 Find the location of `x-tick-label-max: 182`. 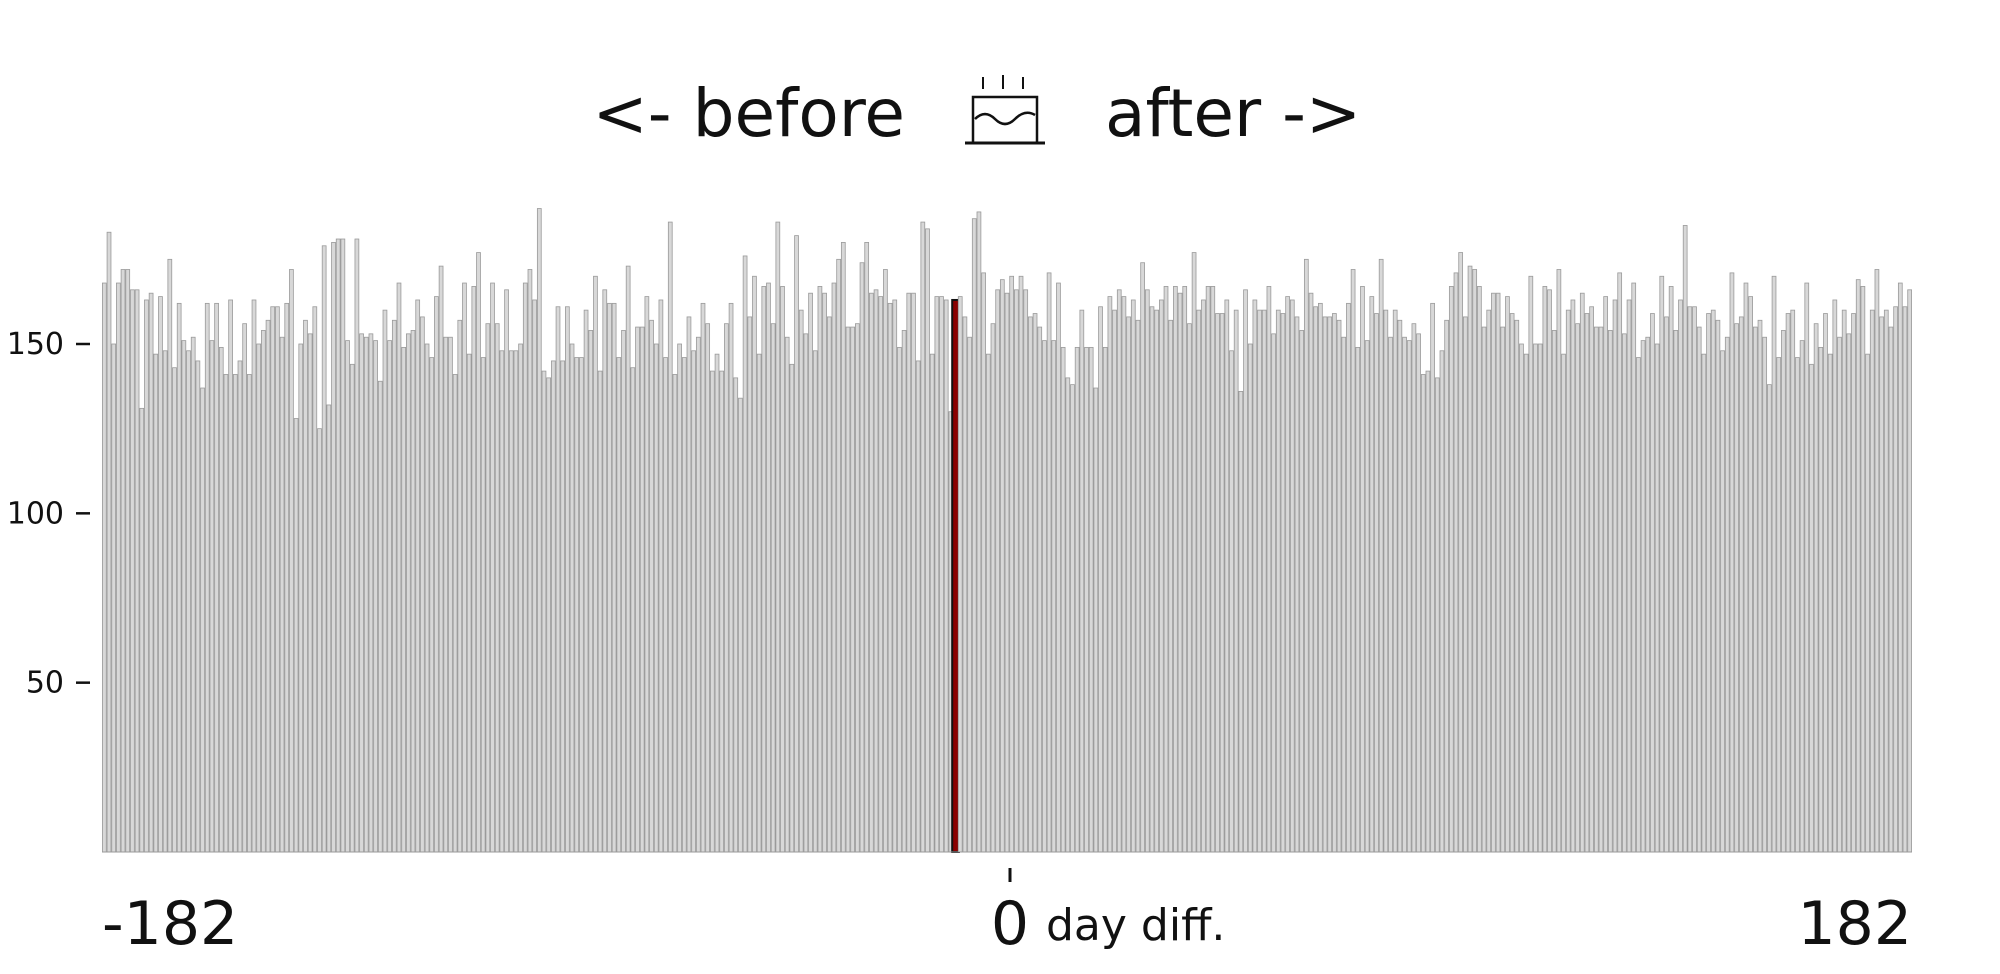

x-tick-label-max: 182 is located at coordinates (1854, 924).